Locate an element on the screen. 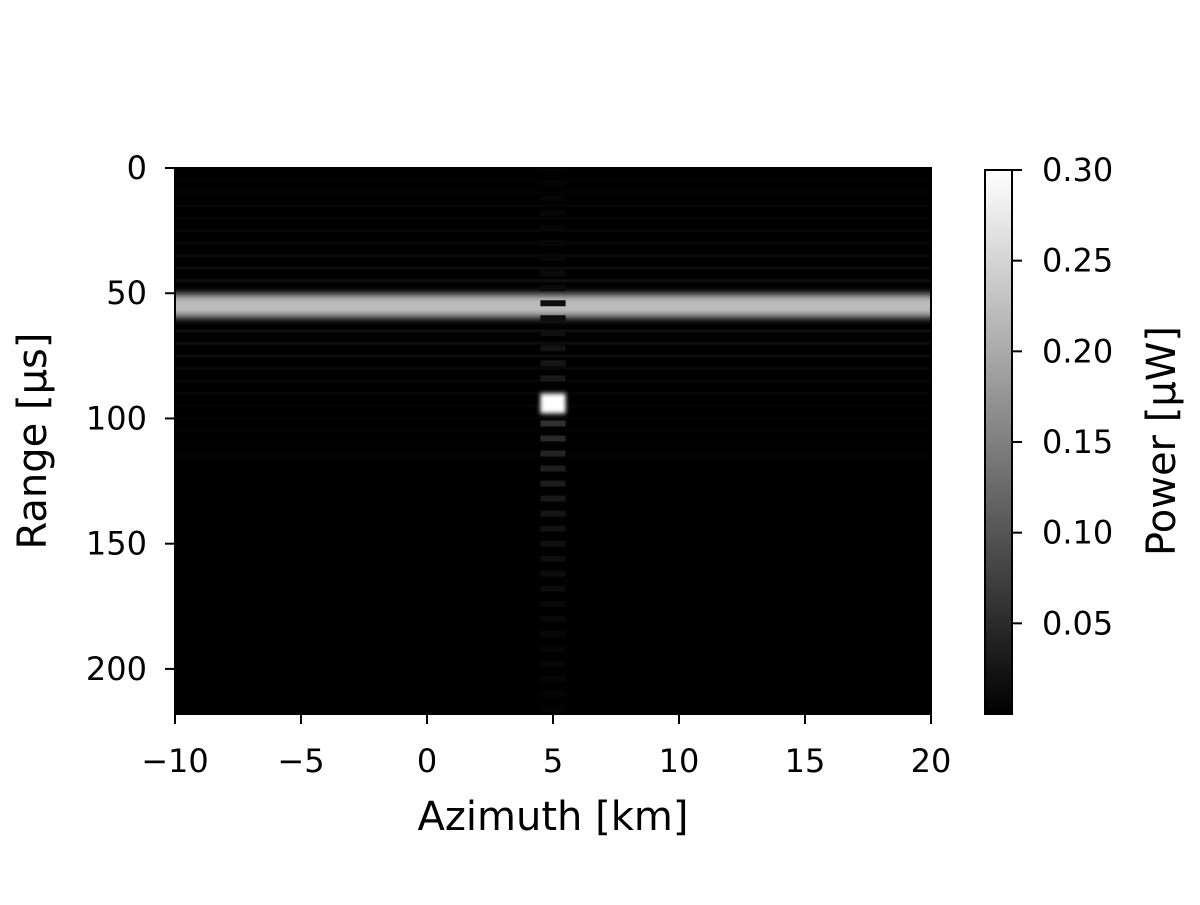 The image size is (1200, 905). y-tick-label: 100 is located at coordinates (116, 418).